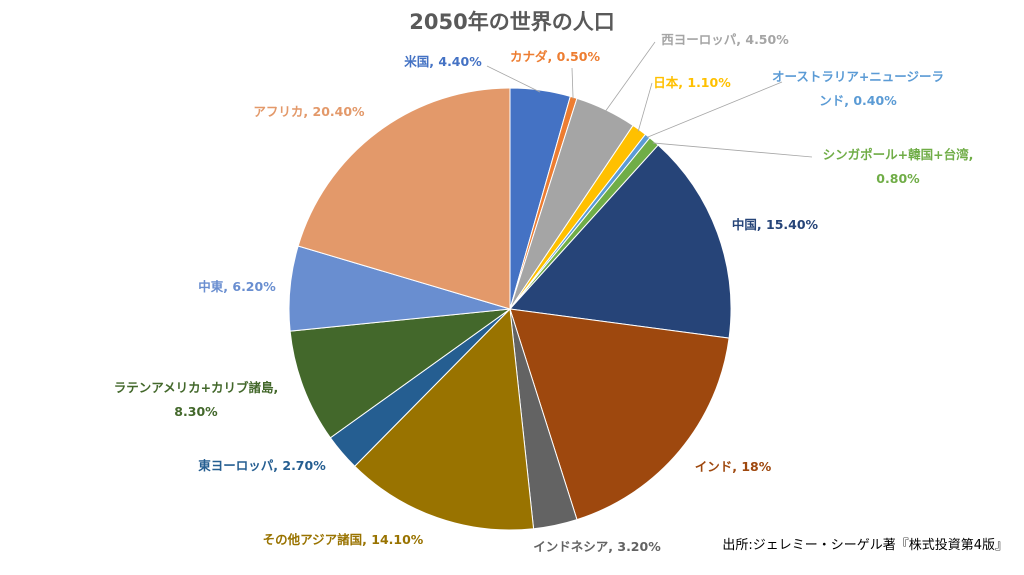 The height and width of the screenshot is (575, 1024). I want to click on data-label-text: インド, 18%, so click(733, 466).